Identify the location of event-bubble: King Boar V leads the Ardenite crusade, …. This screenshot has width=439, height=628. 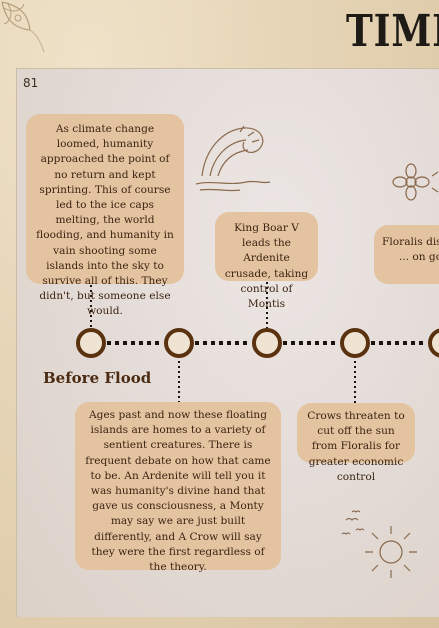
(266, 261).